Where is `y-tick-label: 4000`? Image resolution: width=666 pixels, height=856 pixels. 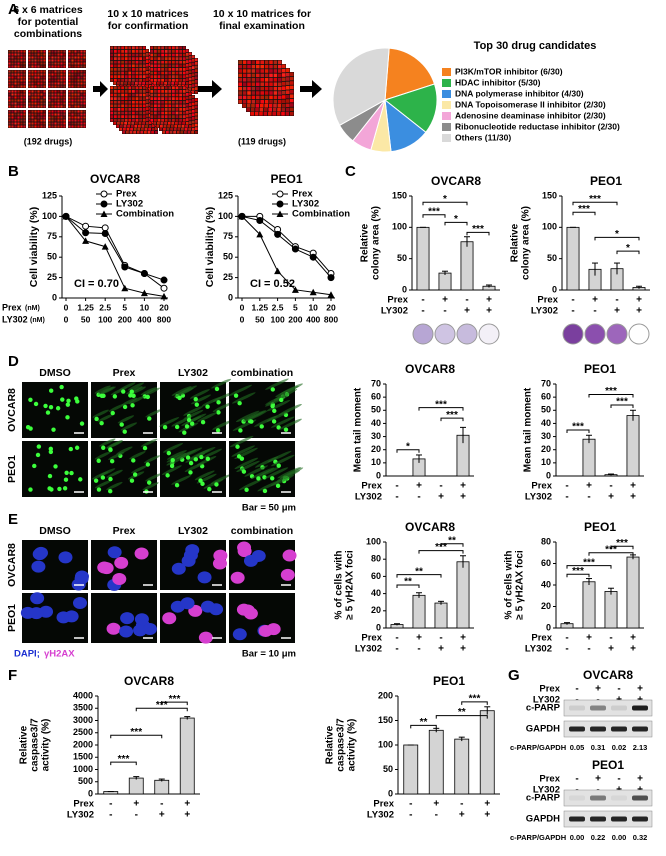 y-tick-label: 4000 is located at coordinates (83, 695).